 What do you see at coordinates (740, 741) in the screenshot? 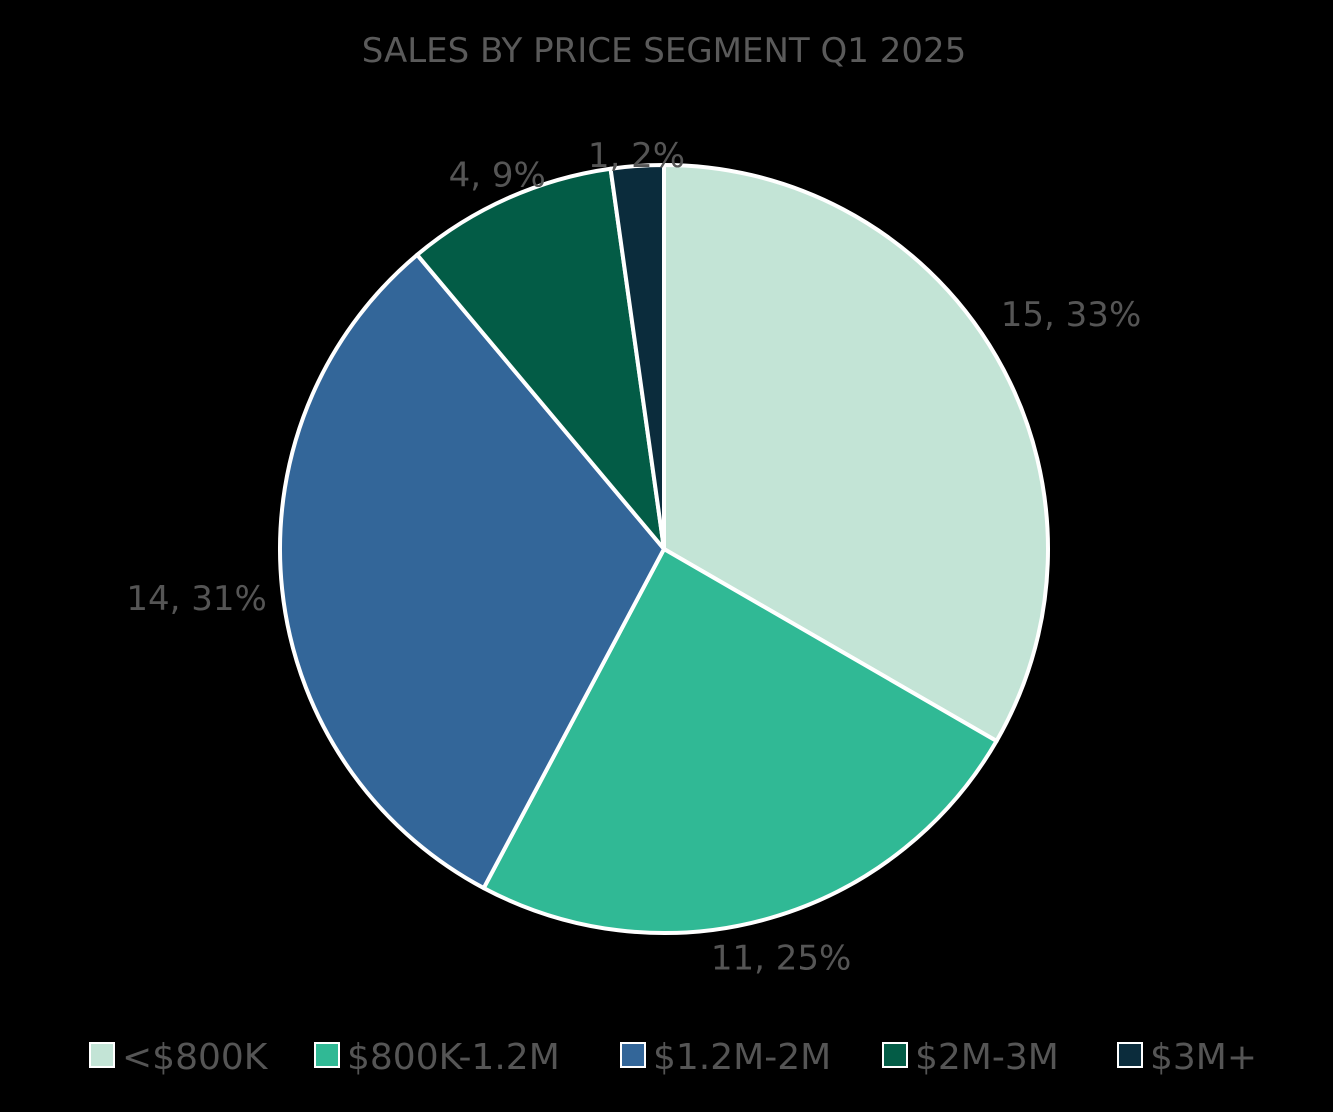
I see `pie-slice-800k-1-2m` at bounding box center [740, 741].